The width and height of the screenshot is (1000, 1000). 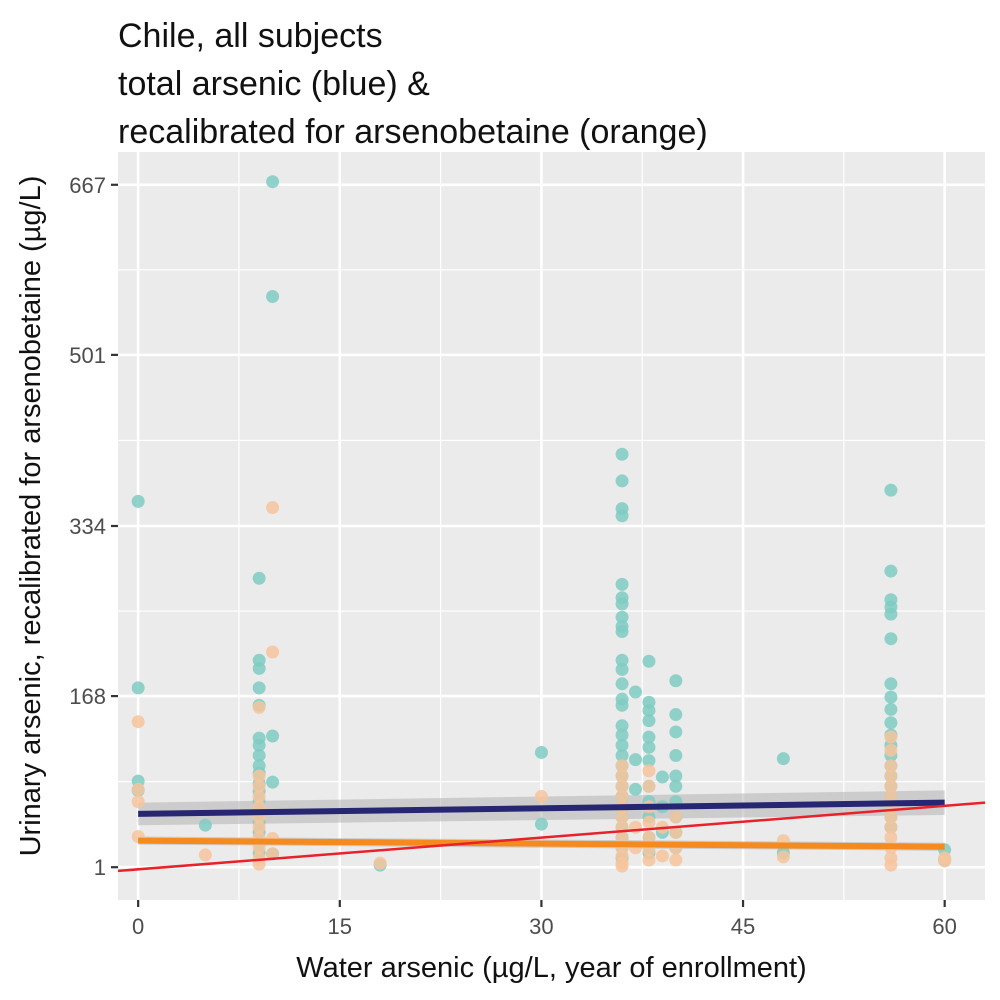 What do you see at coordinates (541, 808) in the screenshot?
I see `total-fit-line` at bounding box center [541, 808].